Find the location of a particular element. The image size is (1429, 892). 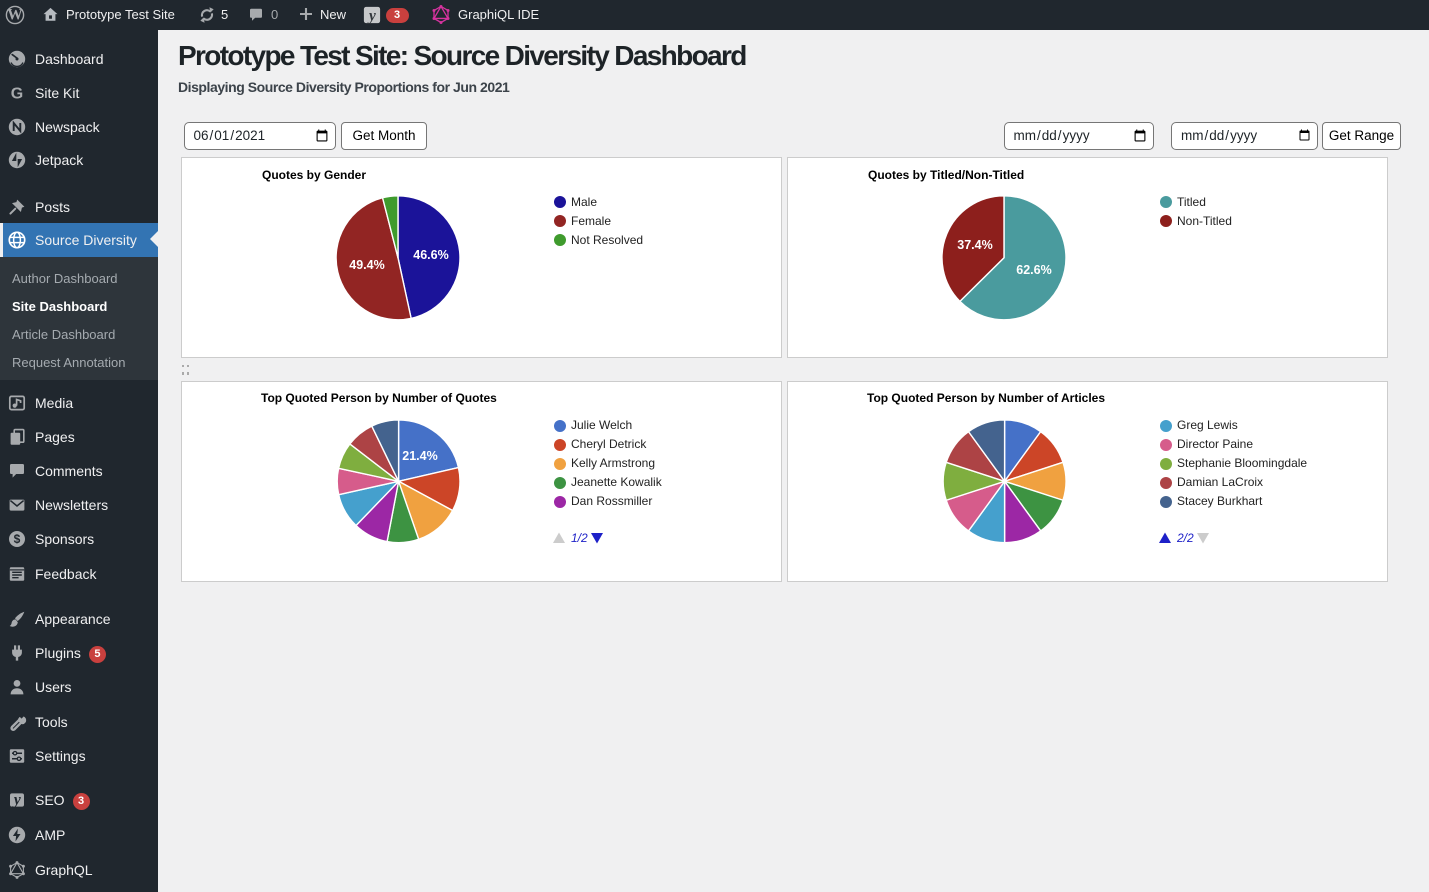

svg-text: 49.4% is located at coordinates (366, 265).